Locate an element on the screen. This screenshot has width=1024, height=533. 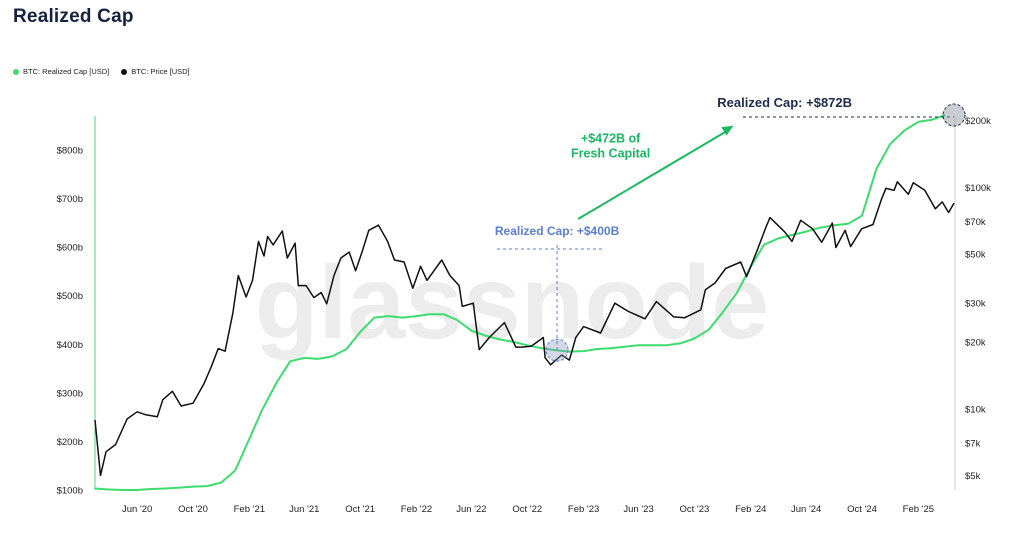
left-tick-label: $700b is located at coordinates (70, 199).